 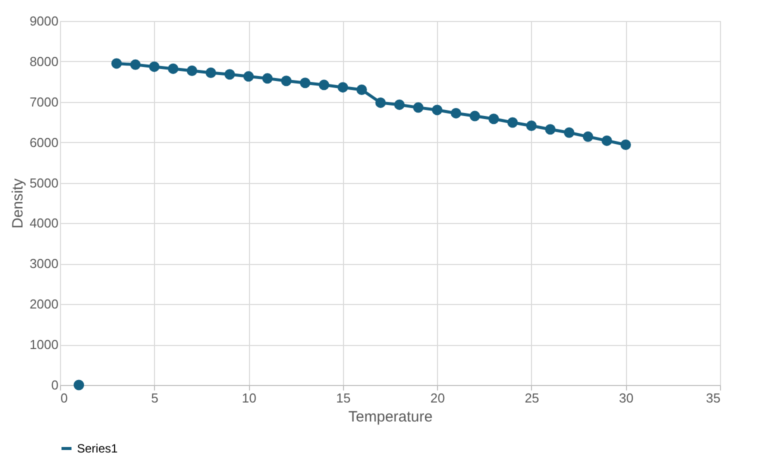 What do you see at coordinates (343, 398) in the screenshot?
I see `x-tick-label: 15` at bounding box center [343, 398].